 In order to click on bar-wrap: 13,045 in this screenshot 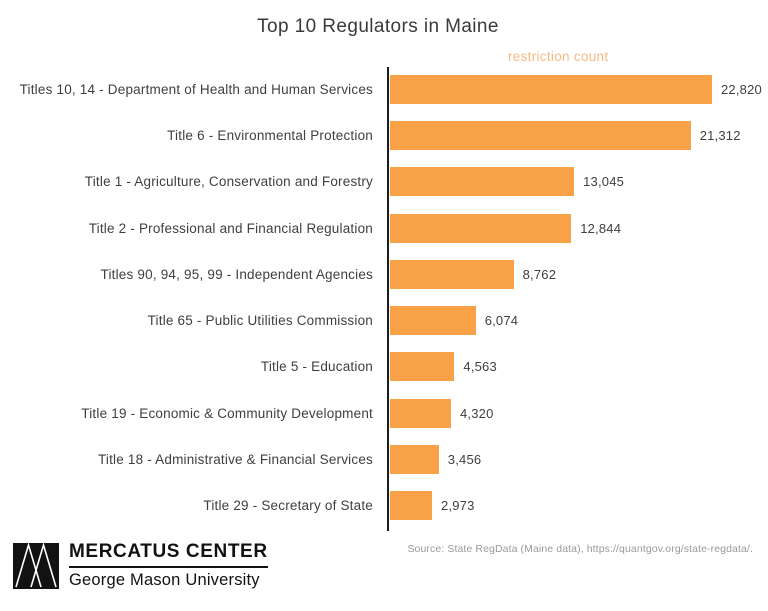, I will do `click(507, 182)`.